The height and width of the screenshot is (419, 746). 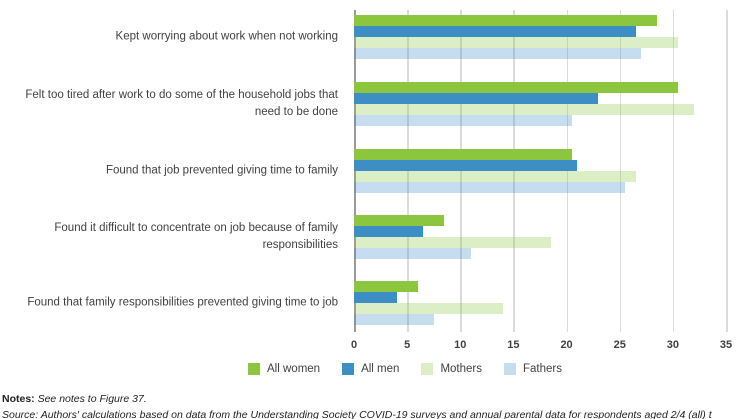 I want to click on legend-label: Mothers, so click(x=461, y=369).